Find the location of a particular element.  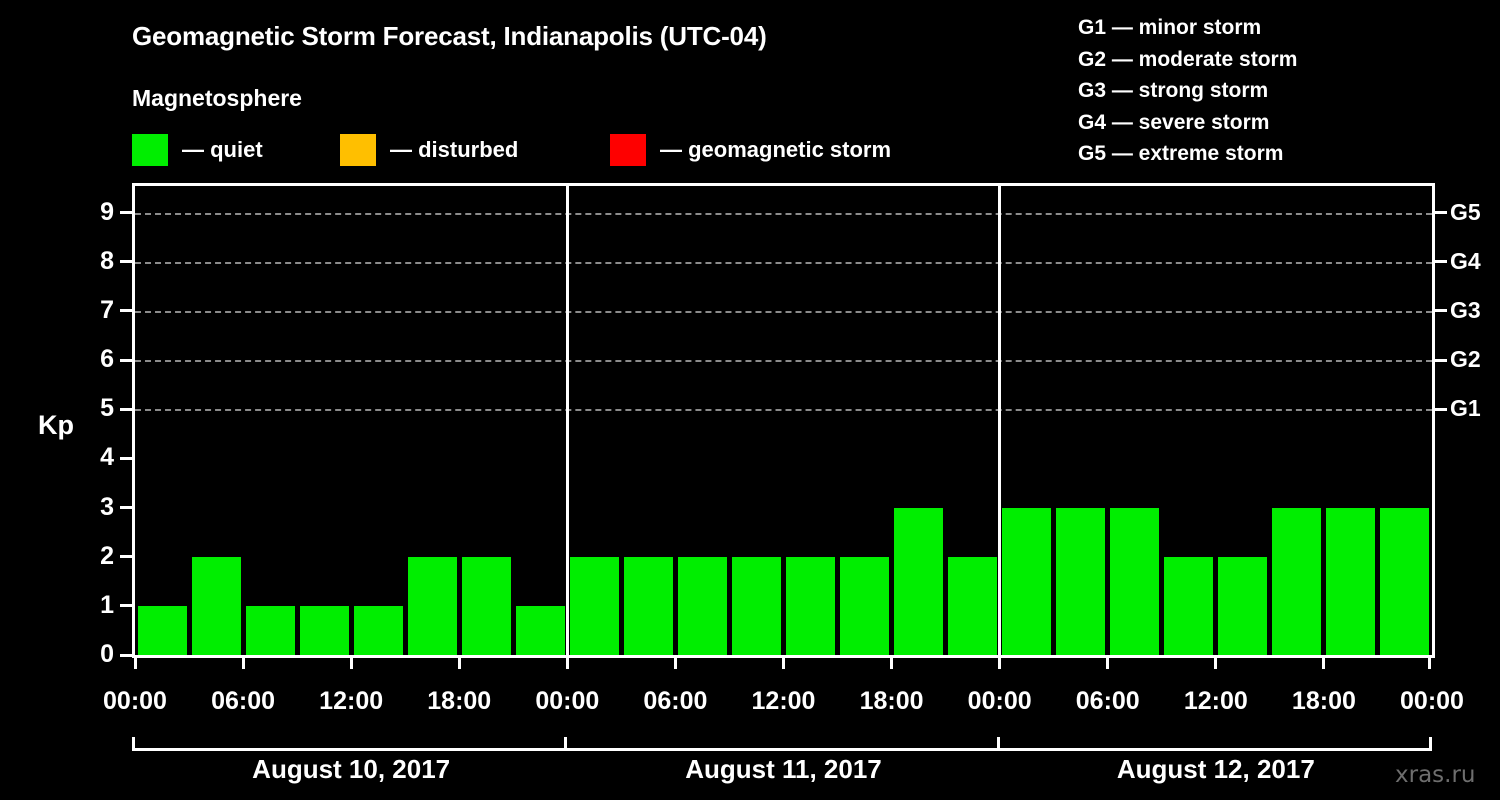

y-axis-title: Kp is located at coordinates (56, 425).